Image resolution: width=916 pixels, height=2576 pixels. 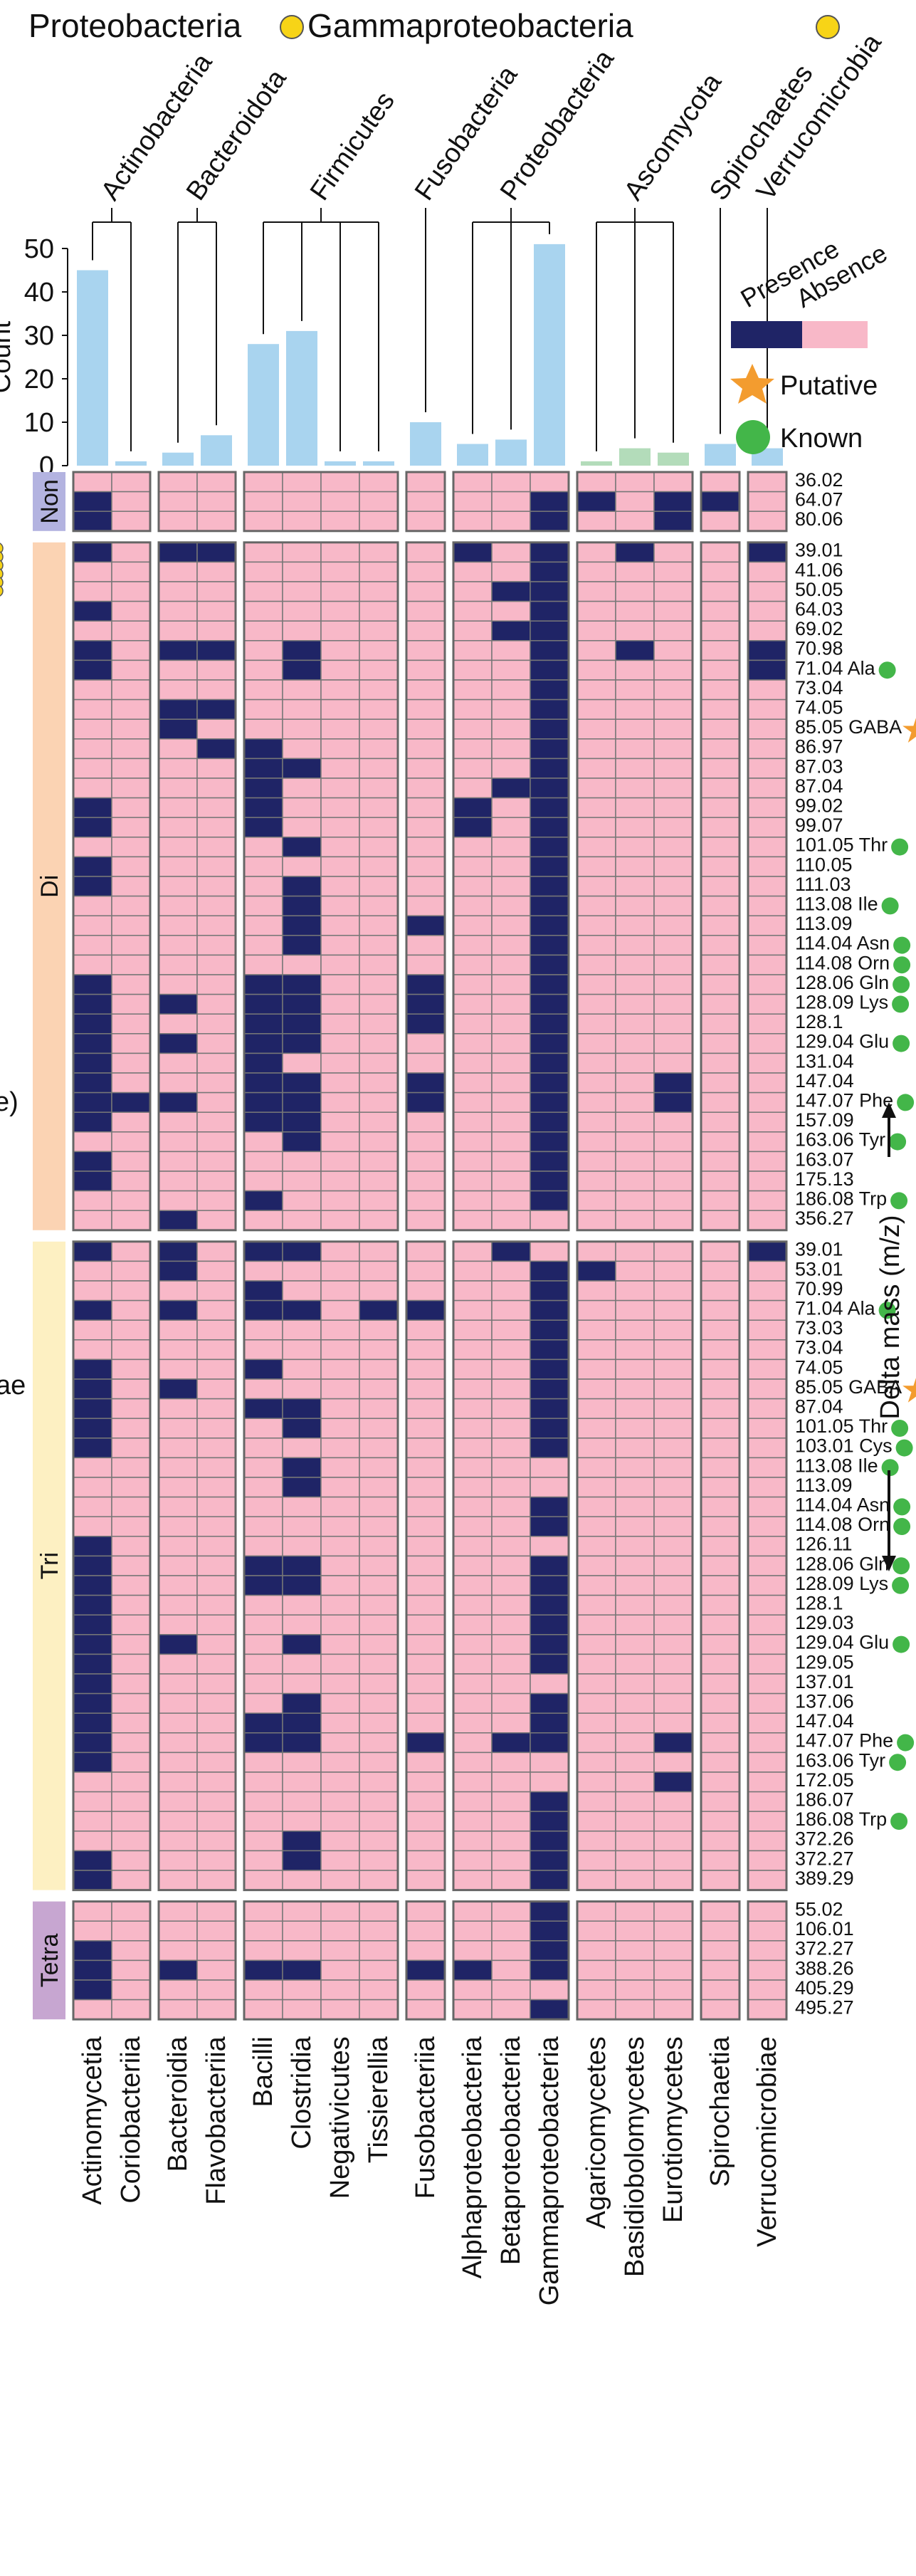 What do you see at coordinates (819, 1328) in the screenshot?
I see `mass-label: 73.03` at bounding box center [819, 1328].